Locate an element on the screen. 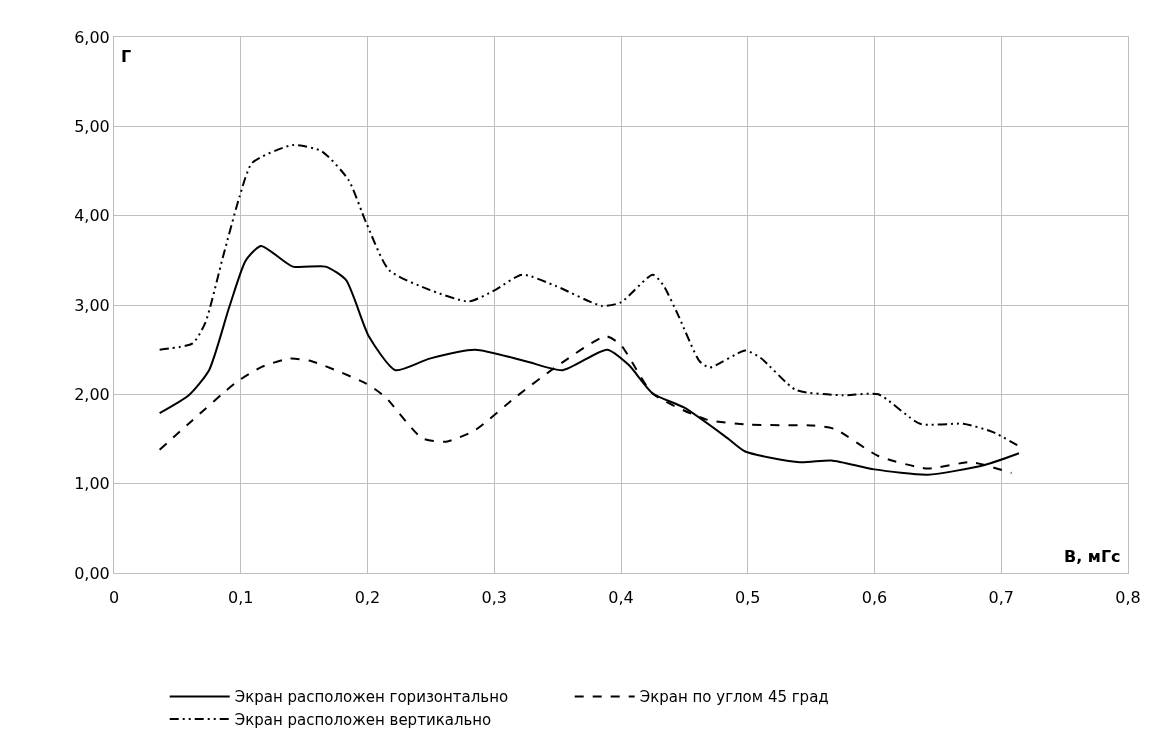 The width and height of the screenshot is (1159, 756). y-tick-label: 5,00 is located at coordinates (92, 126).